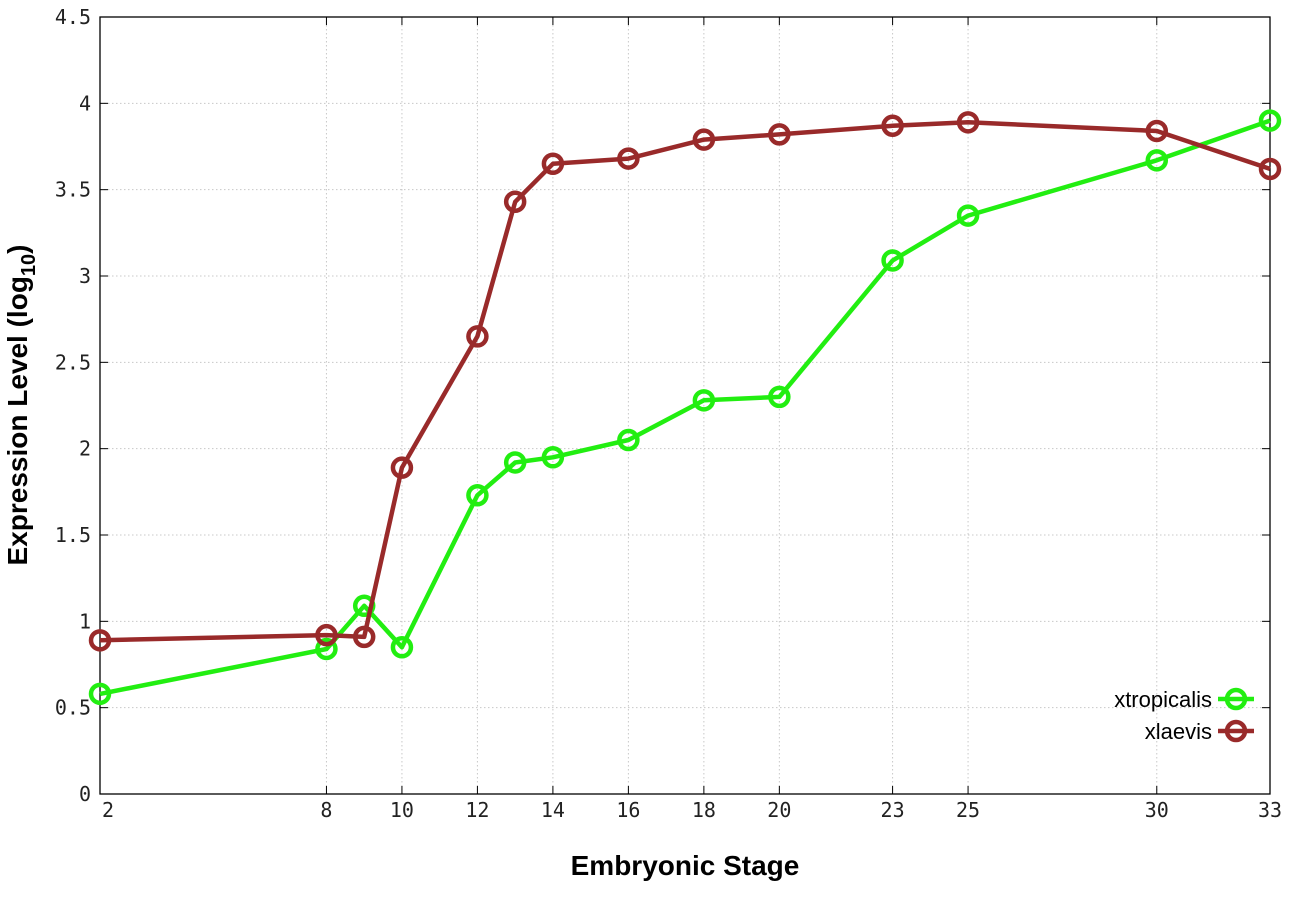  What do you see at coordinates (1178, 731) in the screenshot?
I see `legend-label: xlaevis` at bounding box center [1178, 731].